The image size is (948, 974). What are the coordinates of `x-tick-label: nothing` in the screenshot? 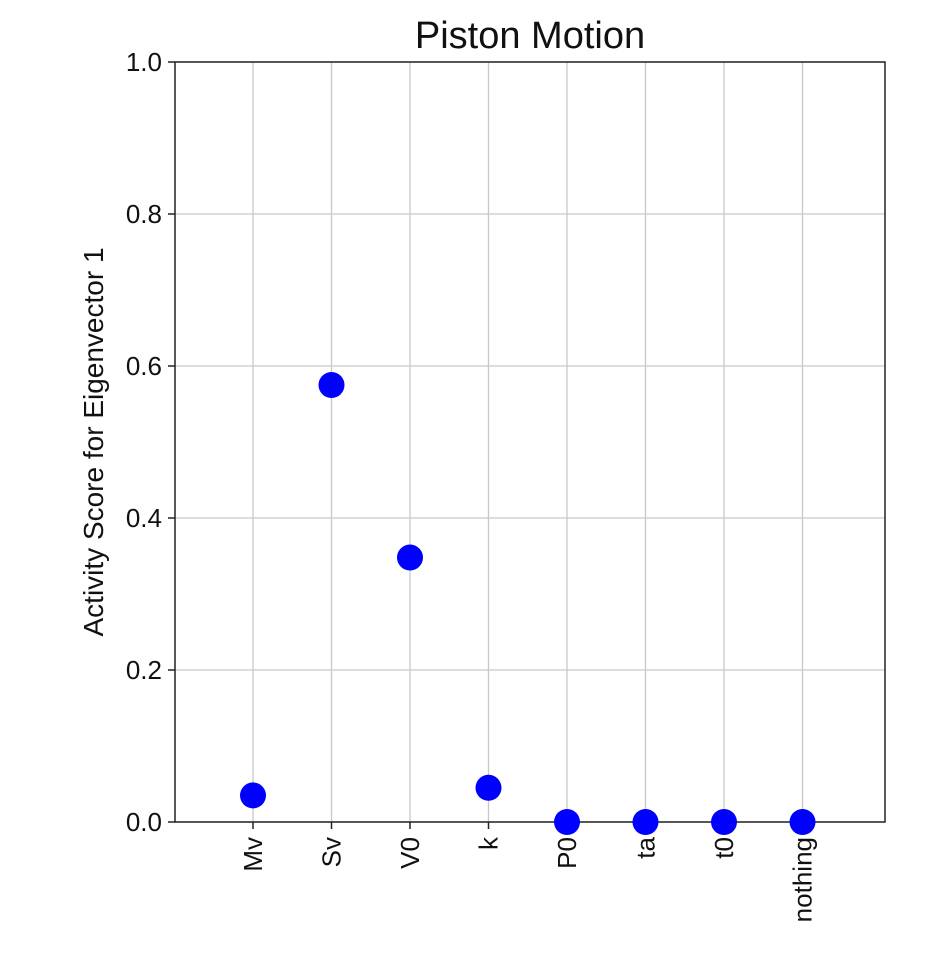 It's located at (803, 879).